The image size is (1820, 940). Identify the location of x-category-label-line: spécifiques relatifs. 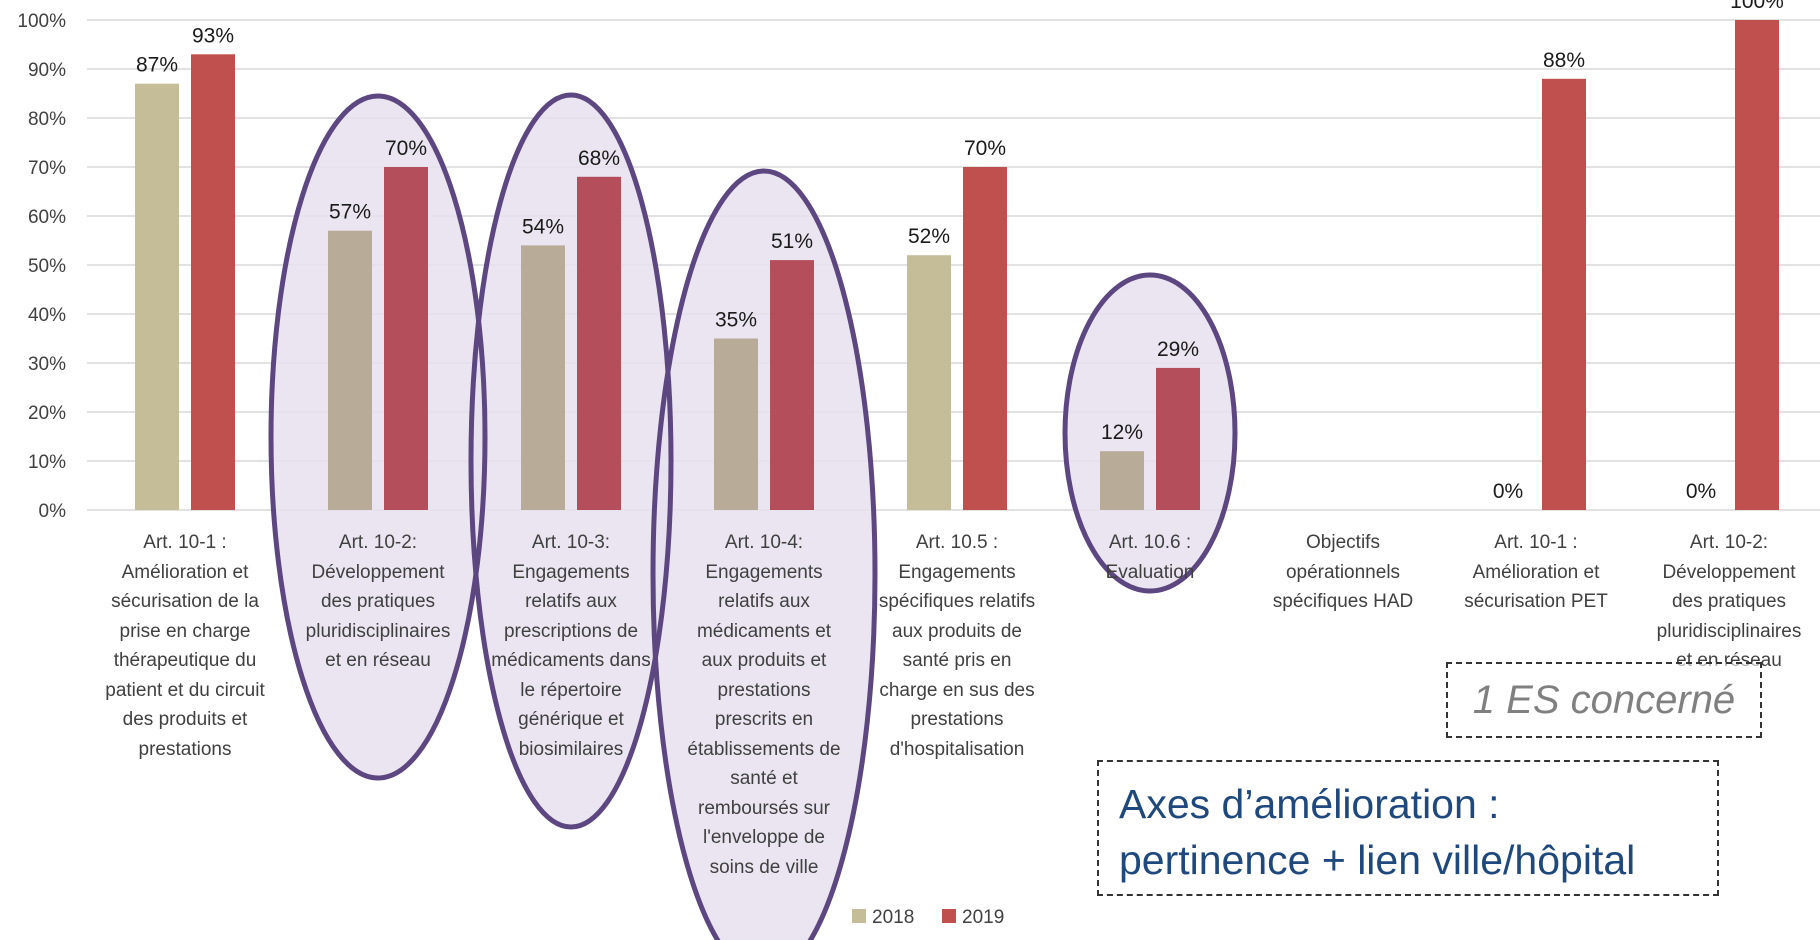
(957, 602).